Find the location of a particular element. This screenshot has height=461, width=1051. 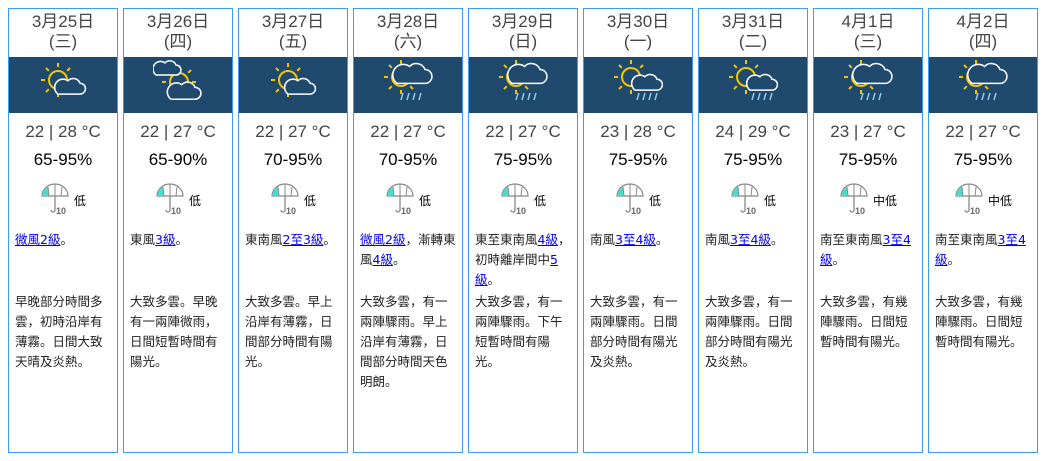

weather-description: 大致多雲，有幾陣驟雨。日間短暫時間有陽光。 is located at coordinates (864, 321).